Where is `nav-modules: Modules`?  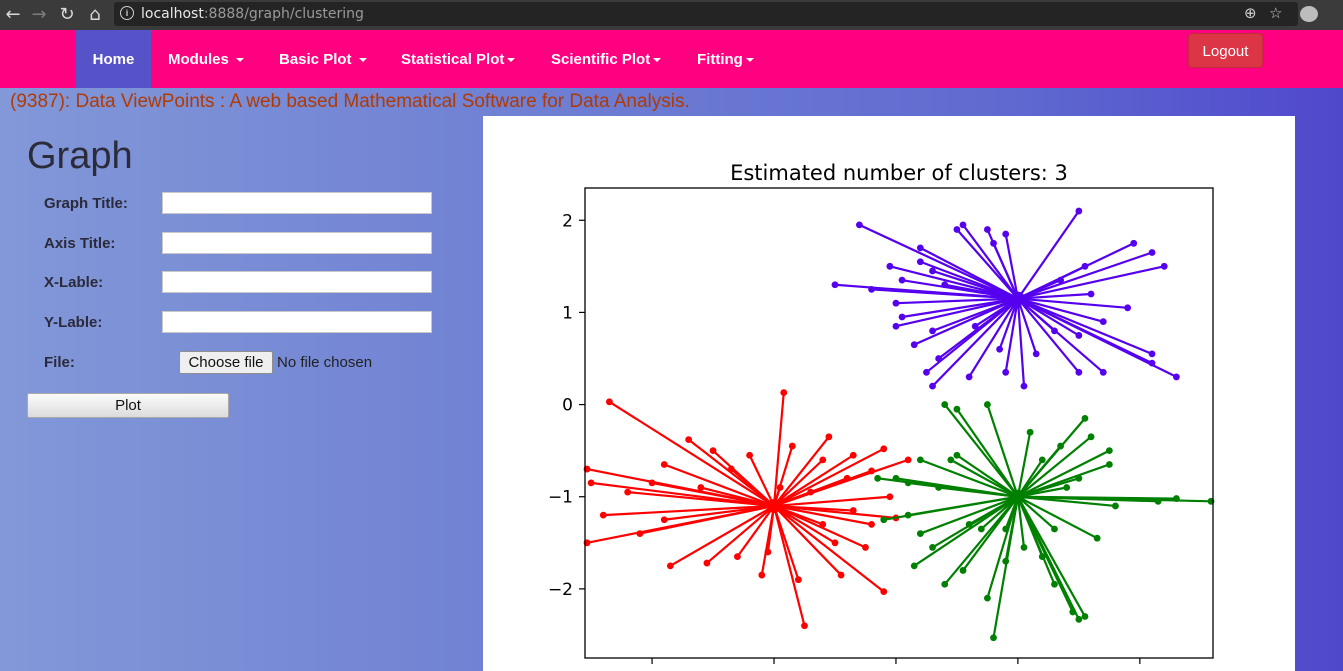 nav-modules: Modules is located at coordinates (206, 59).